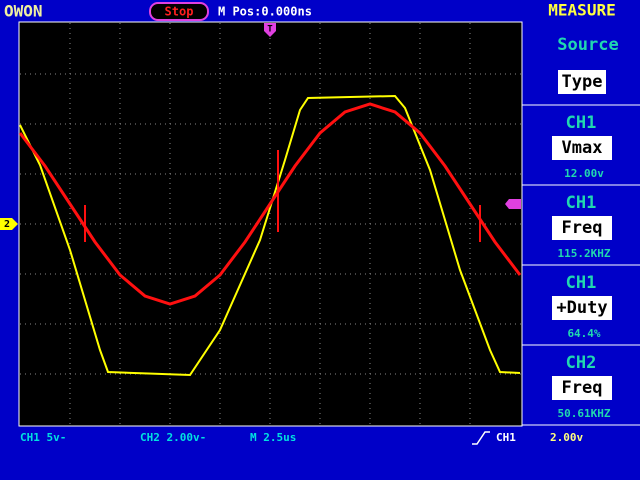 This screenshot has width=640, height=480. Describe the element at coordinates (513, 204) in the screenshot. I see `trigger-level-marker` at that location.